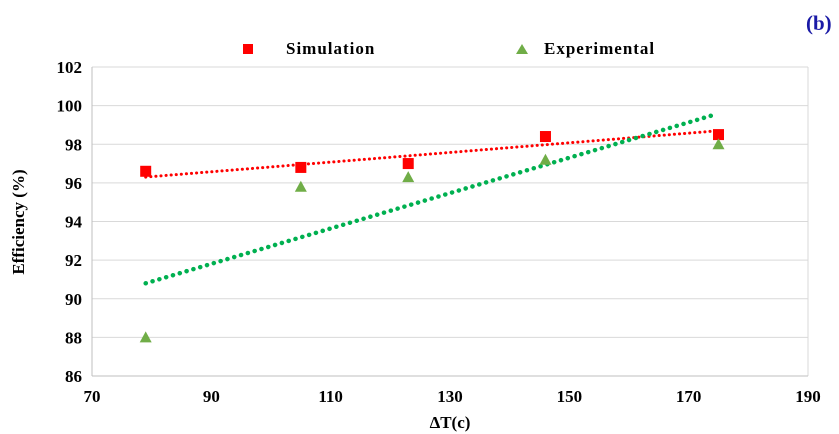 The height and width of the screenshot is (434, 839). I want to click on x-tick-label: 130, so click(450, 396).